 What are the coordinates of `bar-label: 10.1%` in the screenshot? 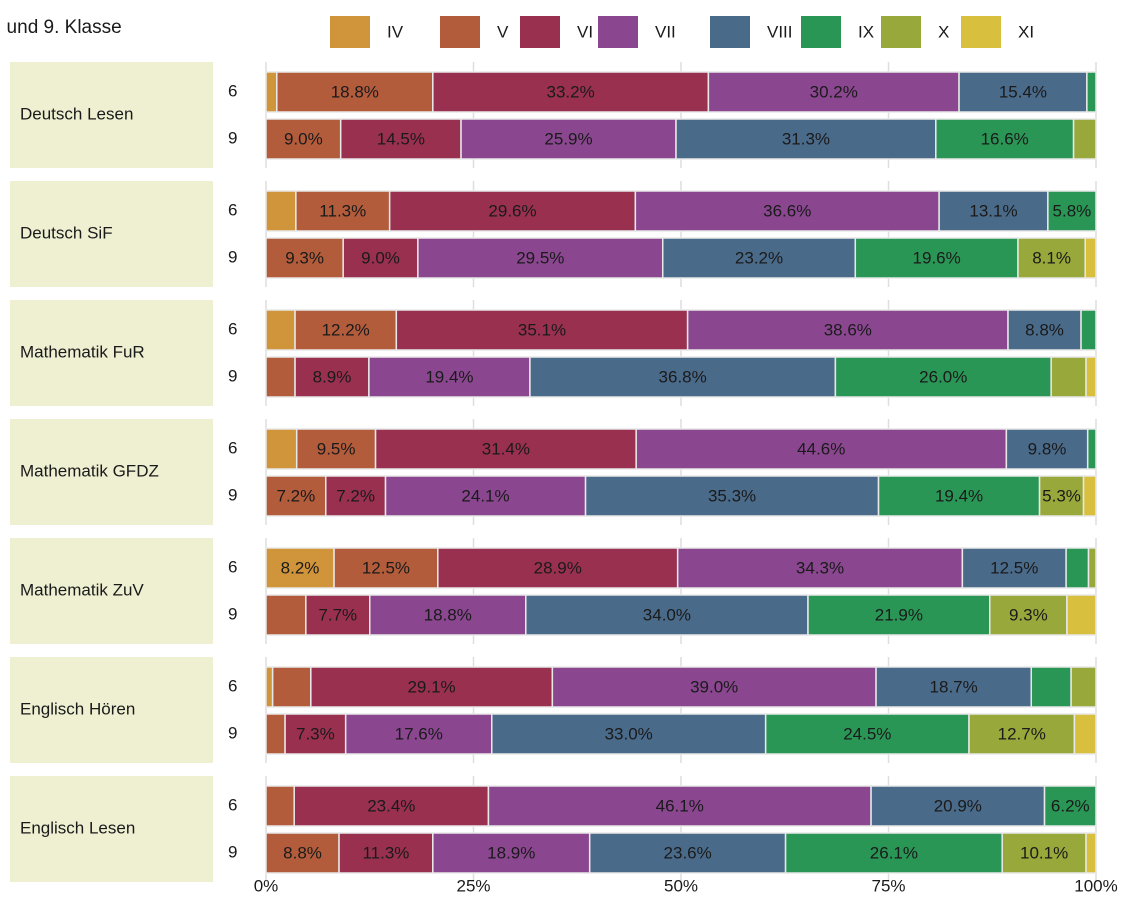 It's located at (1044, 852).